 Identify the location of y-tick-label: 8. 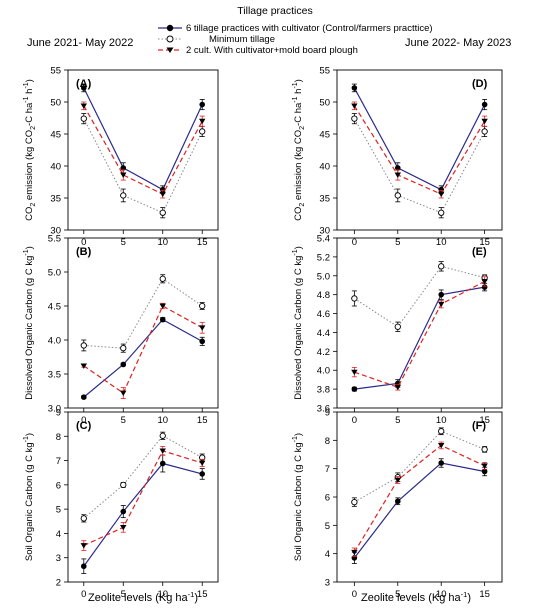
(58, 437).